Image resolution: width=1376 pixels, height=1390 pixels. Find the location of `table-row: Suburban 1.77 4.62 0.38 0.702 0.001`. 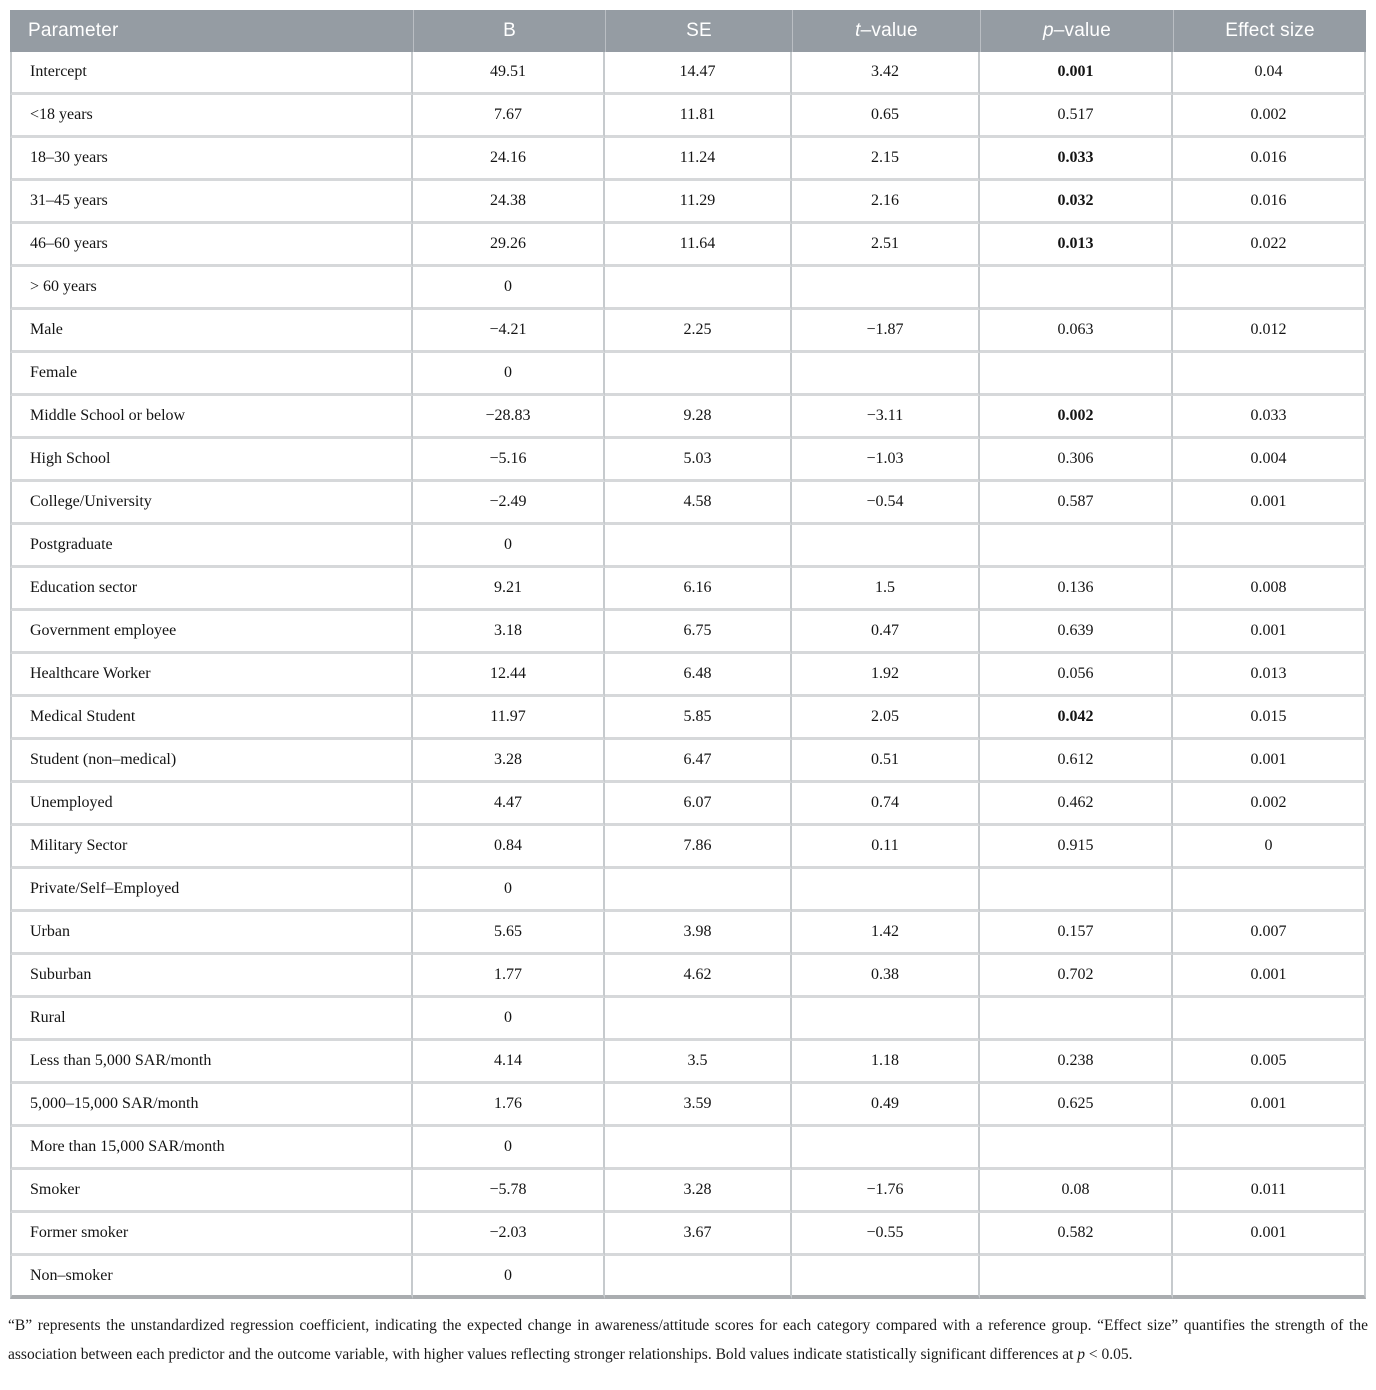

table-row: Suburban 1.77 4.62 0.38 0.702 0.001 is located at coordinates (688, 976).